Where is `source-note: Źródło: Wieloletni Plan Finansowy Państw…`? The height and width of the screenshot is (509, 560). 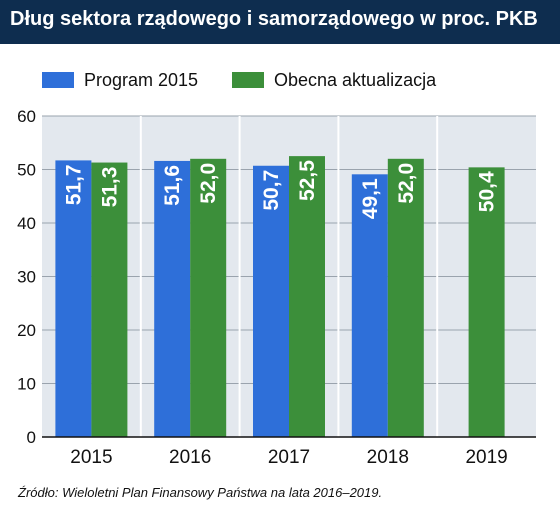
source-note: Źródło: Wieloletni Plan Finansowy Państw… is located at coordinates (200, 492).